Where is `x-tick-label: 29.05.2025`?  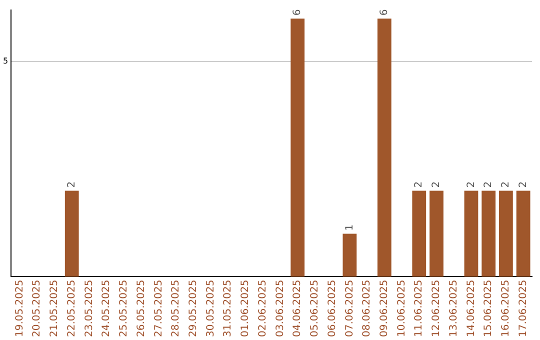
x-tick-label: 29.05.2025 is located at coordinates (193, 309).